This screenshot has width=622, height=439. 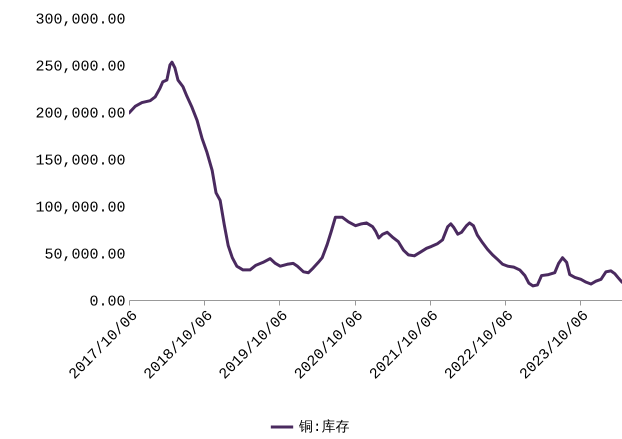 What do you see at coordinates (80, 20) in the screenshot?
I see `y-tick-label: 300,000.00` at bounding box center [80, 20].